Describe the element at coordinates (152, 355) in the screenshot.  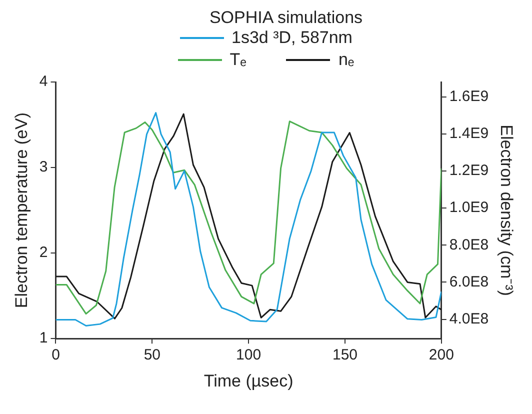
I see `x-tick-label: 50` at that location.